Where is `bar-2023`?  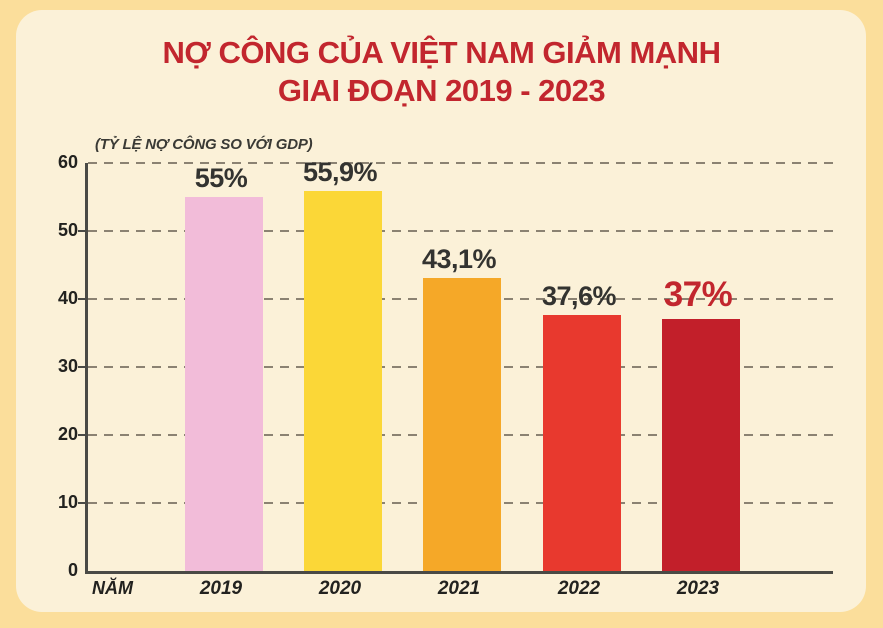 bar-2023 is located at coordinates (701, 445).